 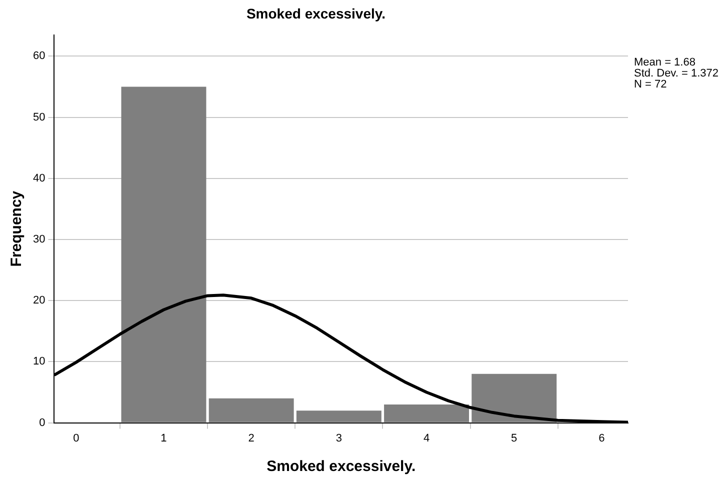 I want to click on x-tick-label: 3, so click(x=339, y=438).